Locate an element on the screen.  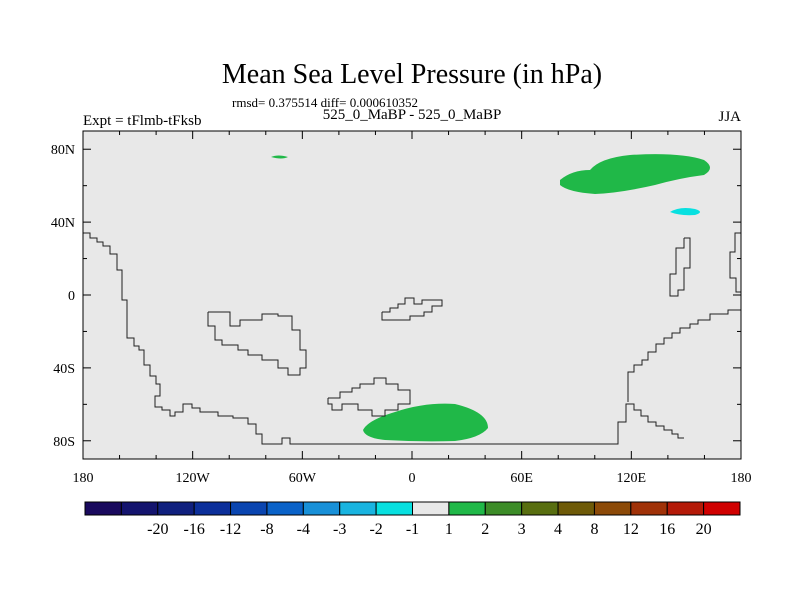
colorbar-label: 8 is located at coordinates (594, 529).